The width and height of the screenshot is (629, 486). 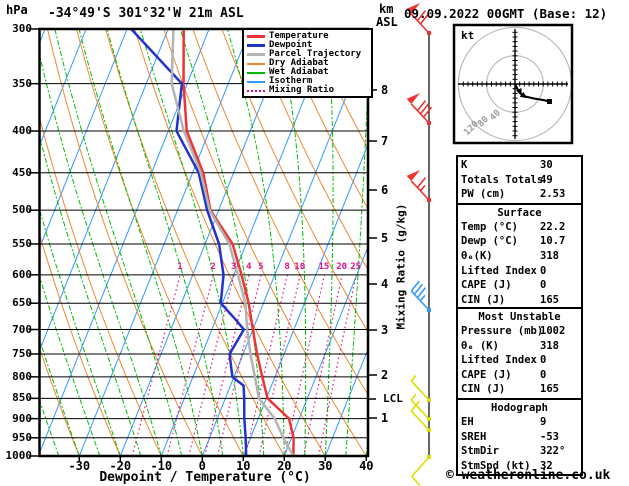 I want to click on km-tick-label: 7, so click(x=385, y=141).